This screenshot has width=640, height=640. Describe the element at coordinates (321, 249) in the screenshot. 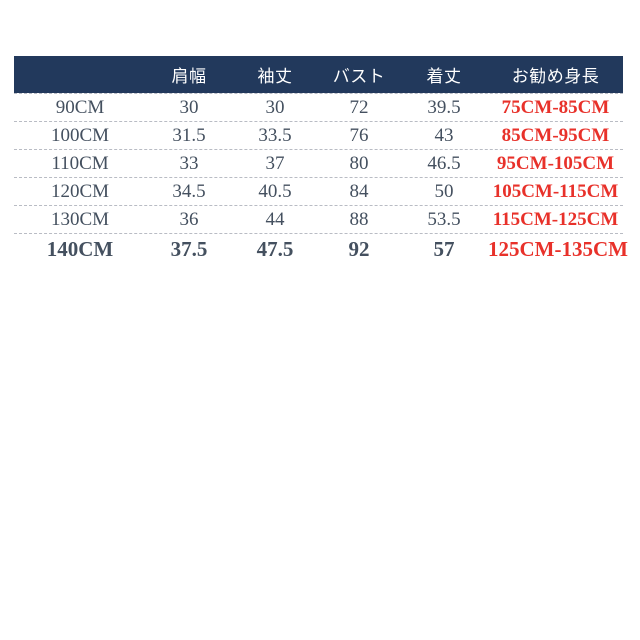

I see `table-row: 140CM 37.5 47.5 92 57 125CM-135CM` at that location.